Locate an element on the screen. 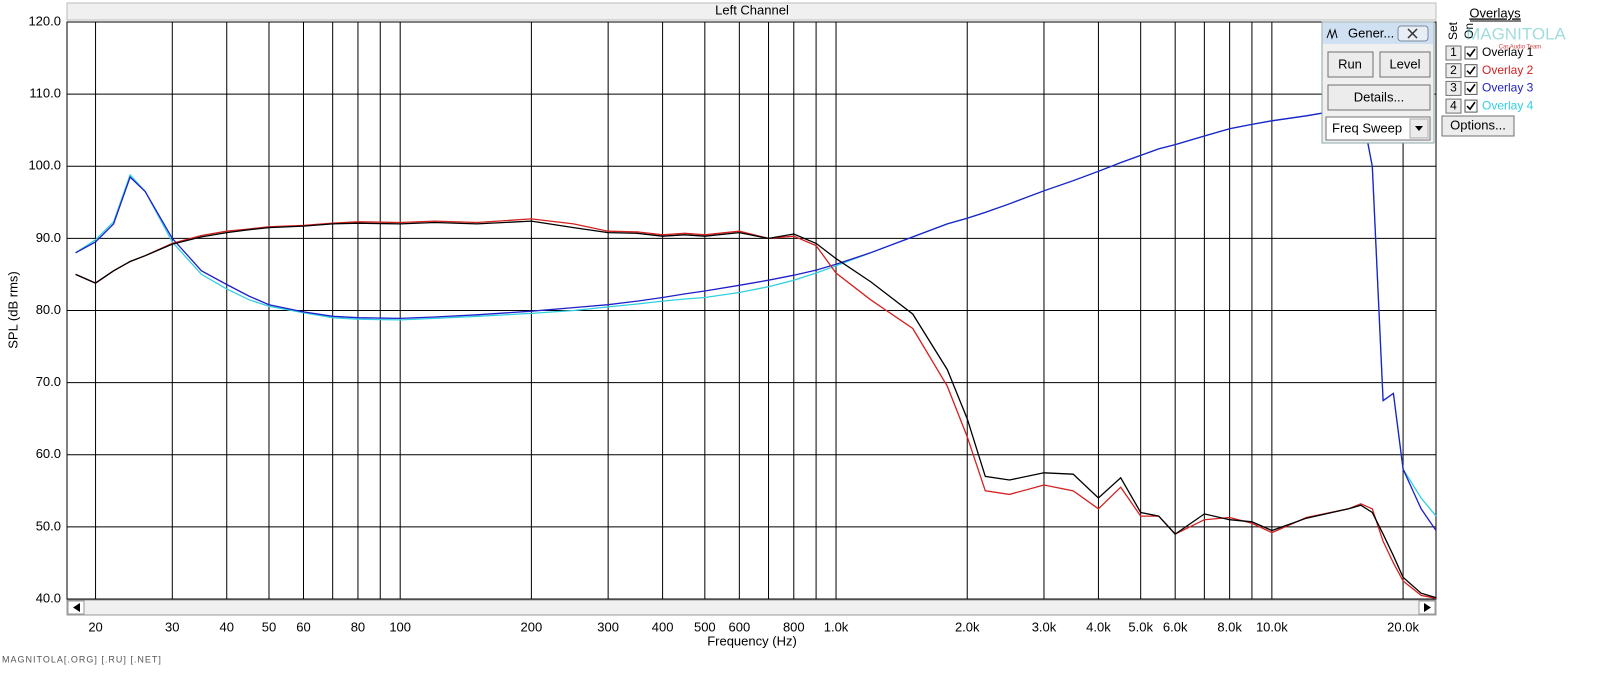 The height and width of the screenshot is (689, 1600). overlay-number: 3 is located at coordinates (1453, 88).